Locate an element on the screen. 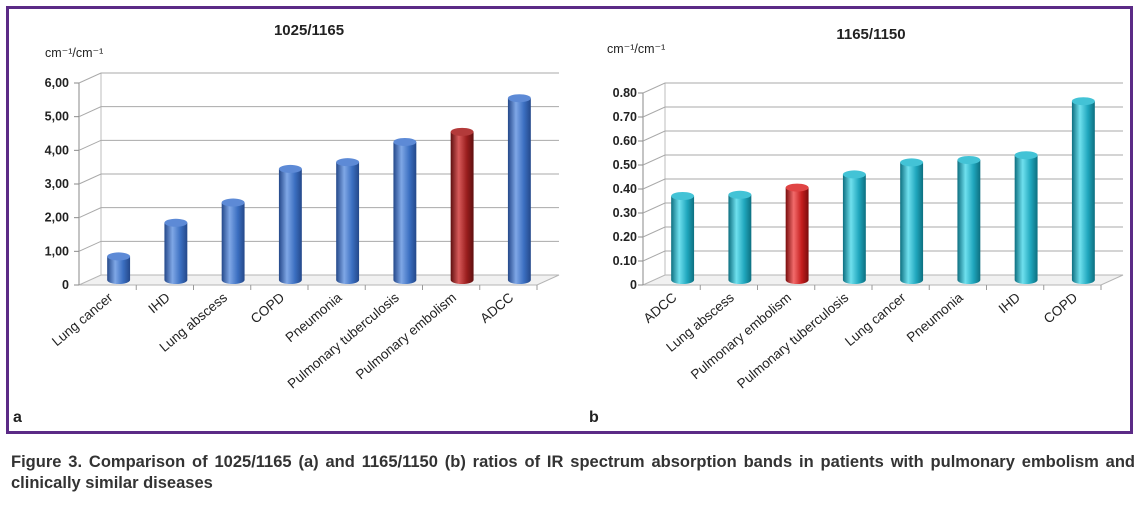 Image resolution: width=1145 pixels, height=507 pixels. y-tick-label: 1,00 is located at coordinates (57, 251).